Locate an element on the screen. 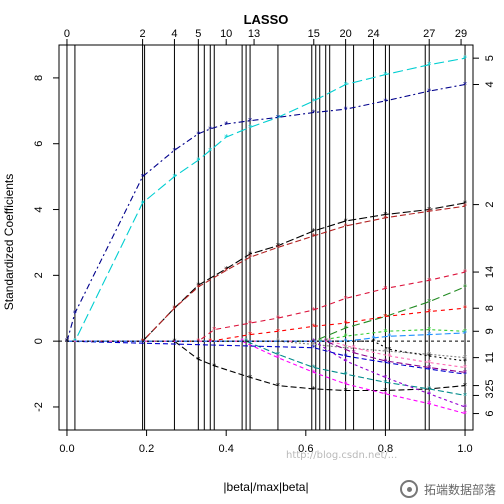 This screenshot has height=504, width=504. top-tick-label: 27 is located at coordinates (429, 34).